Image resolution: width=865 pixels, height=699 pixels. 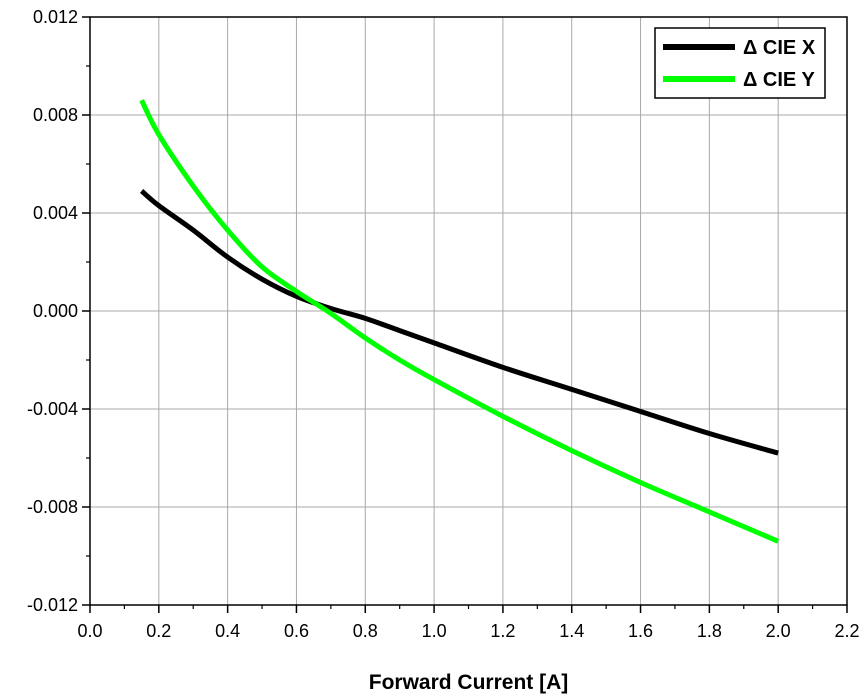 What do you see at coordinates (52, 409) in the screenshot?
I see `y-tick-label: -0.004` at bounding box center [52, 409].